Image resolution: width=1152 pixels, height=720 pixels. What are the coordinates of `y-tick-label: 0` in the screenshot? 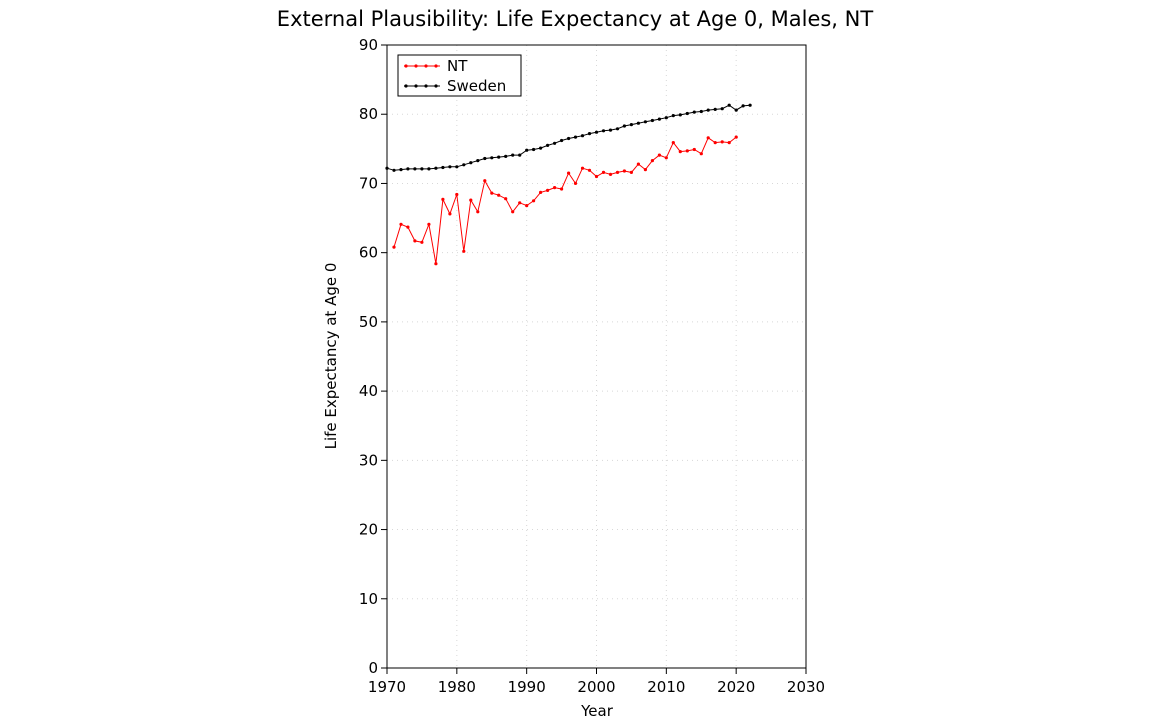 It's located at (373, 668).